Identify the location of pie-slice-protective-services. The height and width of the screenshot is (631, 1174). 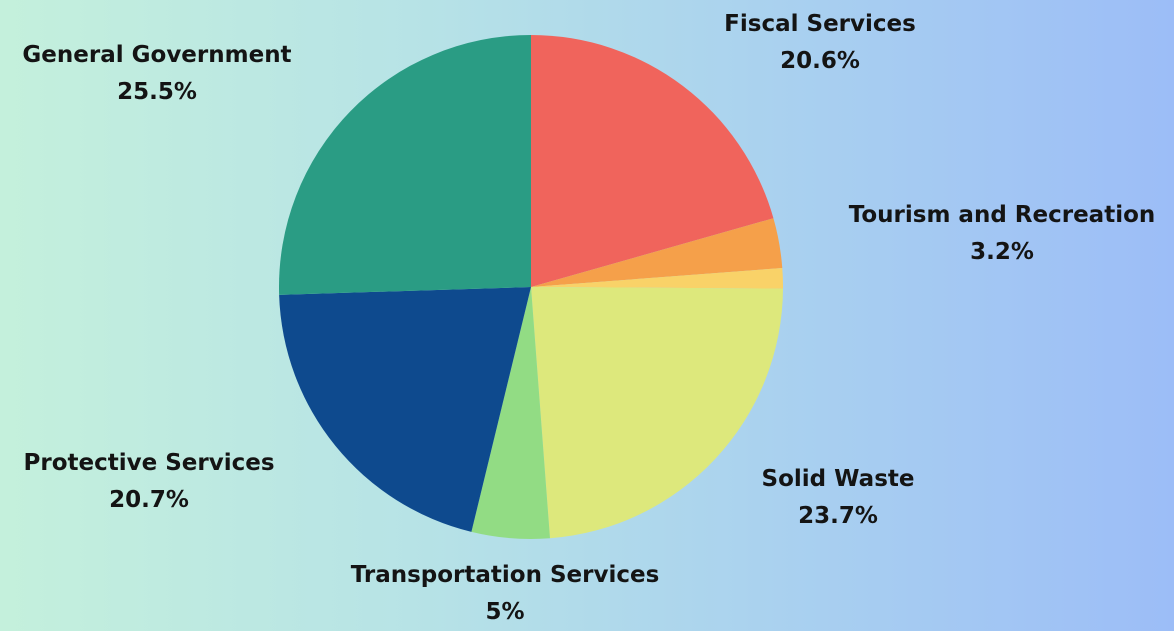
(405, 409).